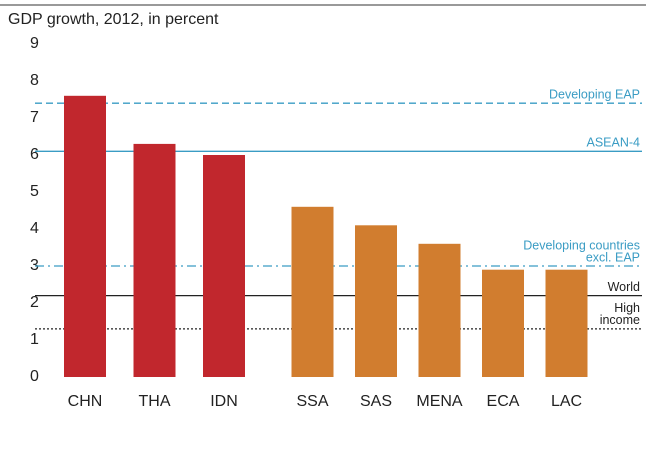 Image resolution: width=646 pixels, height=469 pixels. I want to click on y-tick-label: 6, so click(34, 154).